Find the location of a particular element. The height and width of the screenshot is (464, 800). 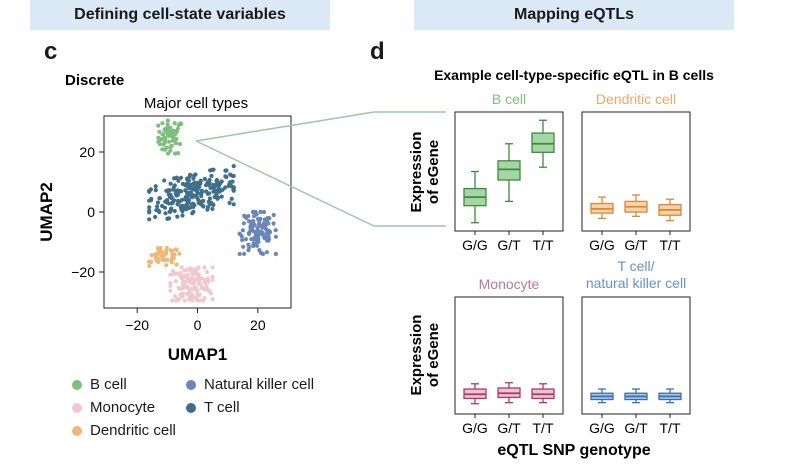

panel-c-letter: c is located at coordinates (51, 51).